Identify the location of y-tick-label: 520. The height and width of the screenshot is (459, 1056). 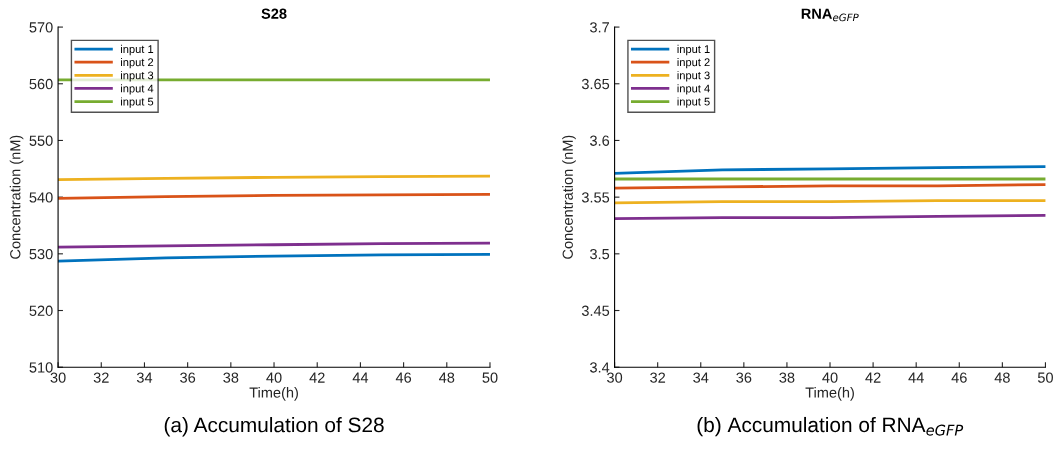
(41, 310).